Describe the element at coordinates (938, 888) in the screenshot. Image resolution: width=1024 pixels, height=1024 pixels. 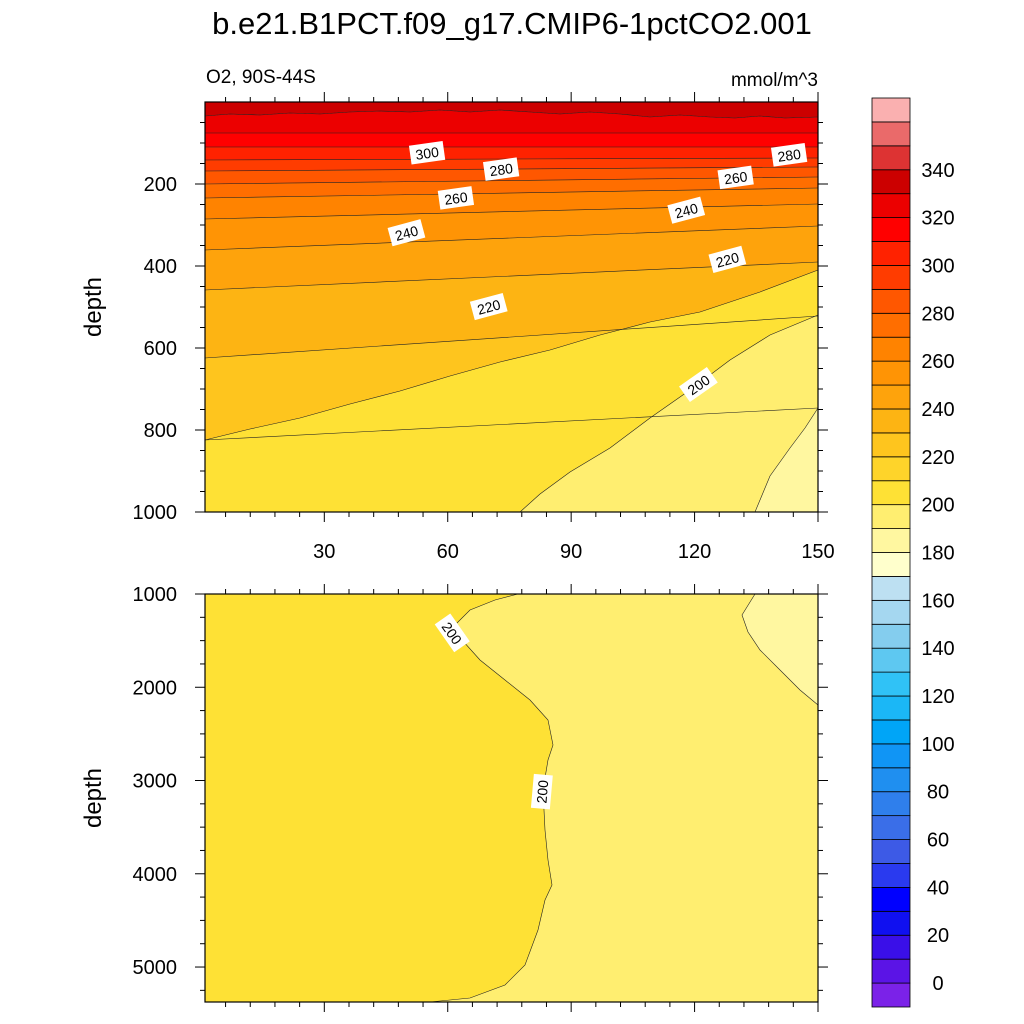
I see `colorbar-label: 40` at that location.